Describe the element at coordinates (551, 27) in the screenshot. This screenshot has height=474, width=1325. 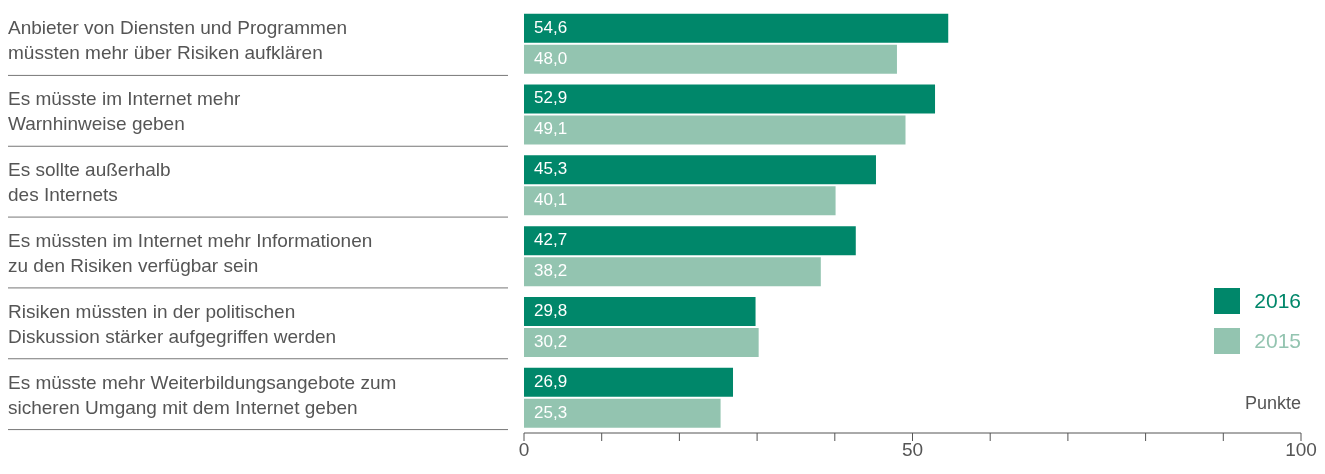
I see `data-label: 54,6` at that location.